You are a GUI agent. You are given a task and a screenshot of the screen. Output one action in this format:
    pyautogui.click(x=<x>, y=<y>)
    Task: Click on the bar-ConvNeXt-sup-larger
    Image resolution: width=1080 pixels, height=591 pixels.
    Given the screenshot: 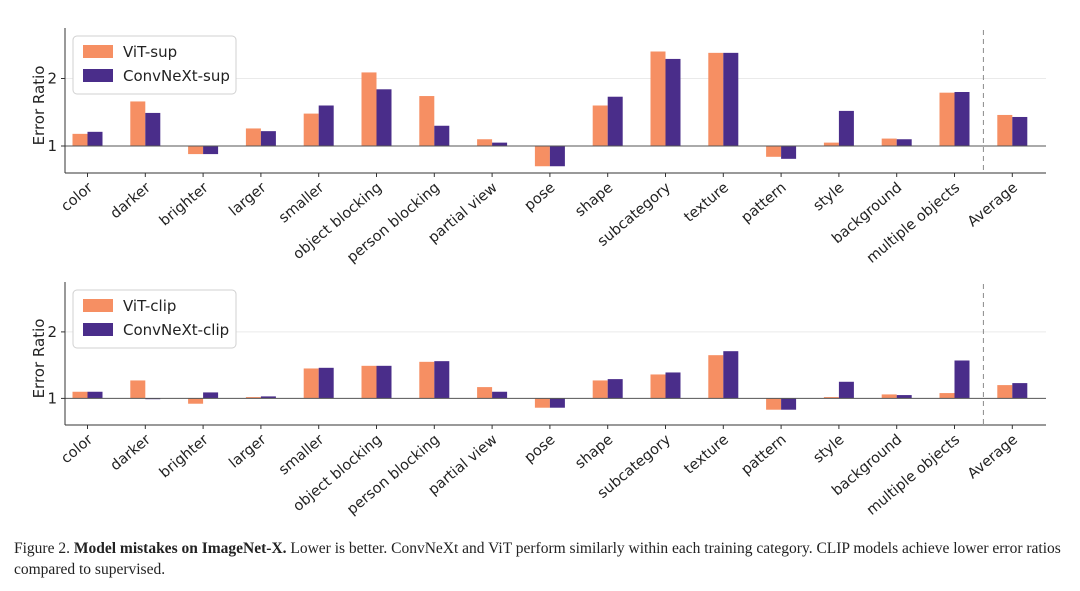 What is the action you would take?
    pyautogui.click(x=268, y=138)
    